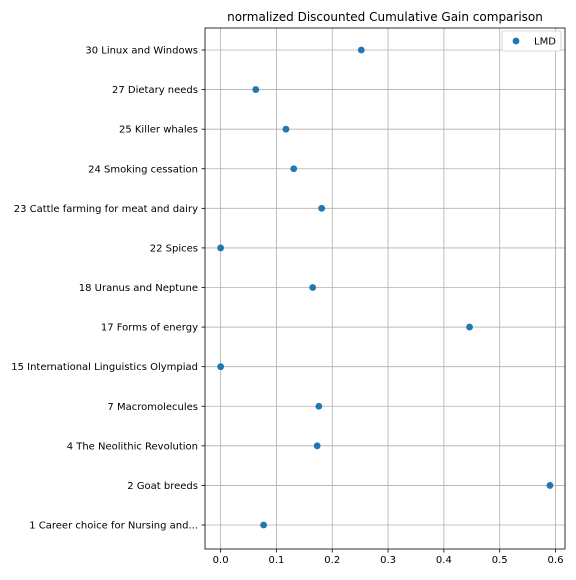 The height and width of the screenshot is (580, 576). I want to click on x-tick-label: 0.3, so click(388, 560).